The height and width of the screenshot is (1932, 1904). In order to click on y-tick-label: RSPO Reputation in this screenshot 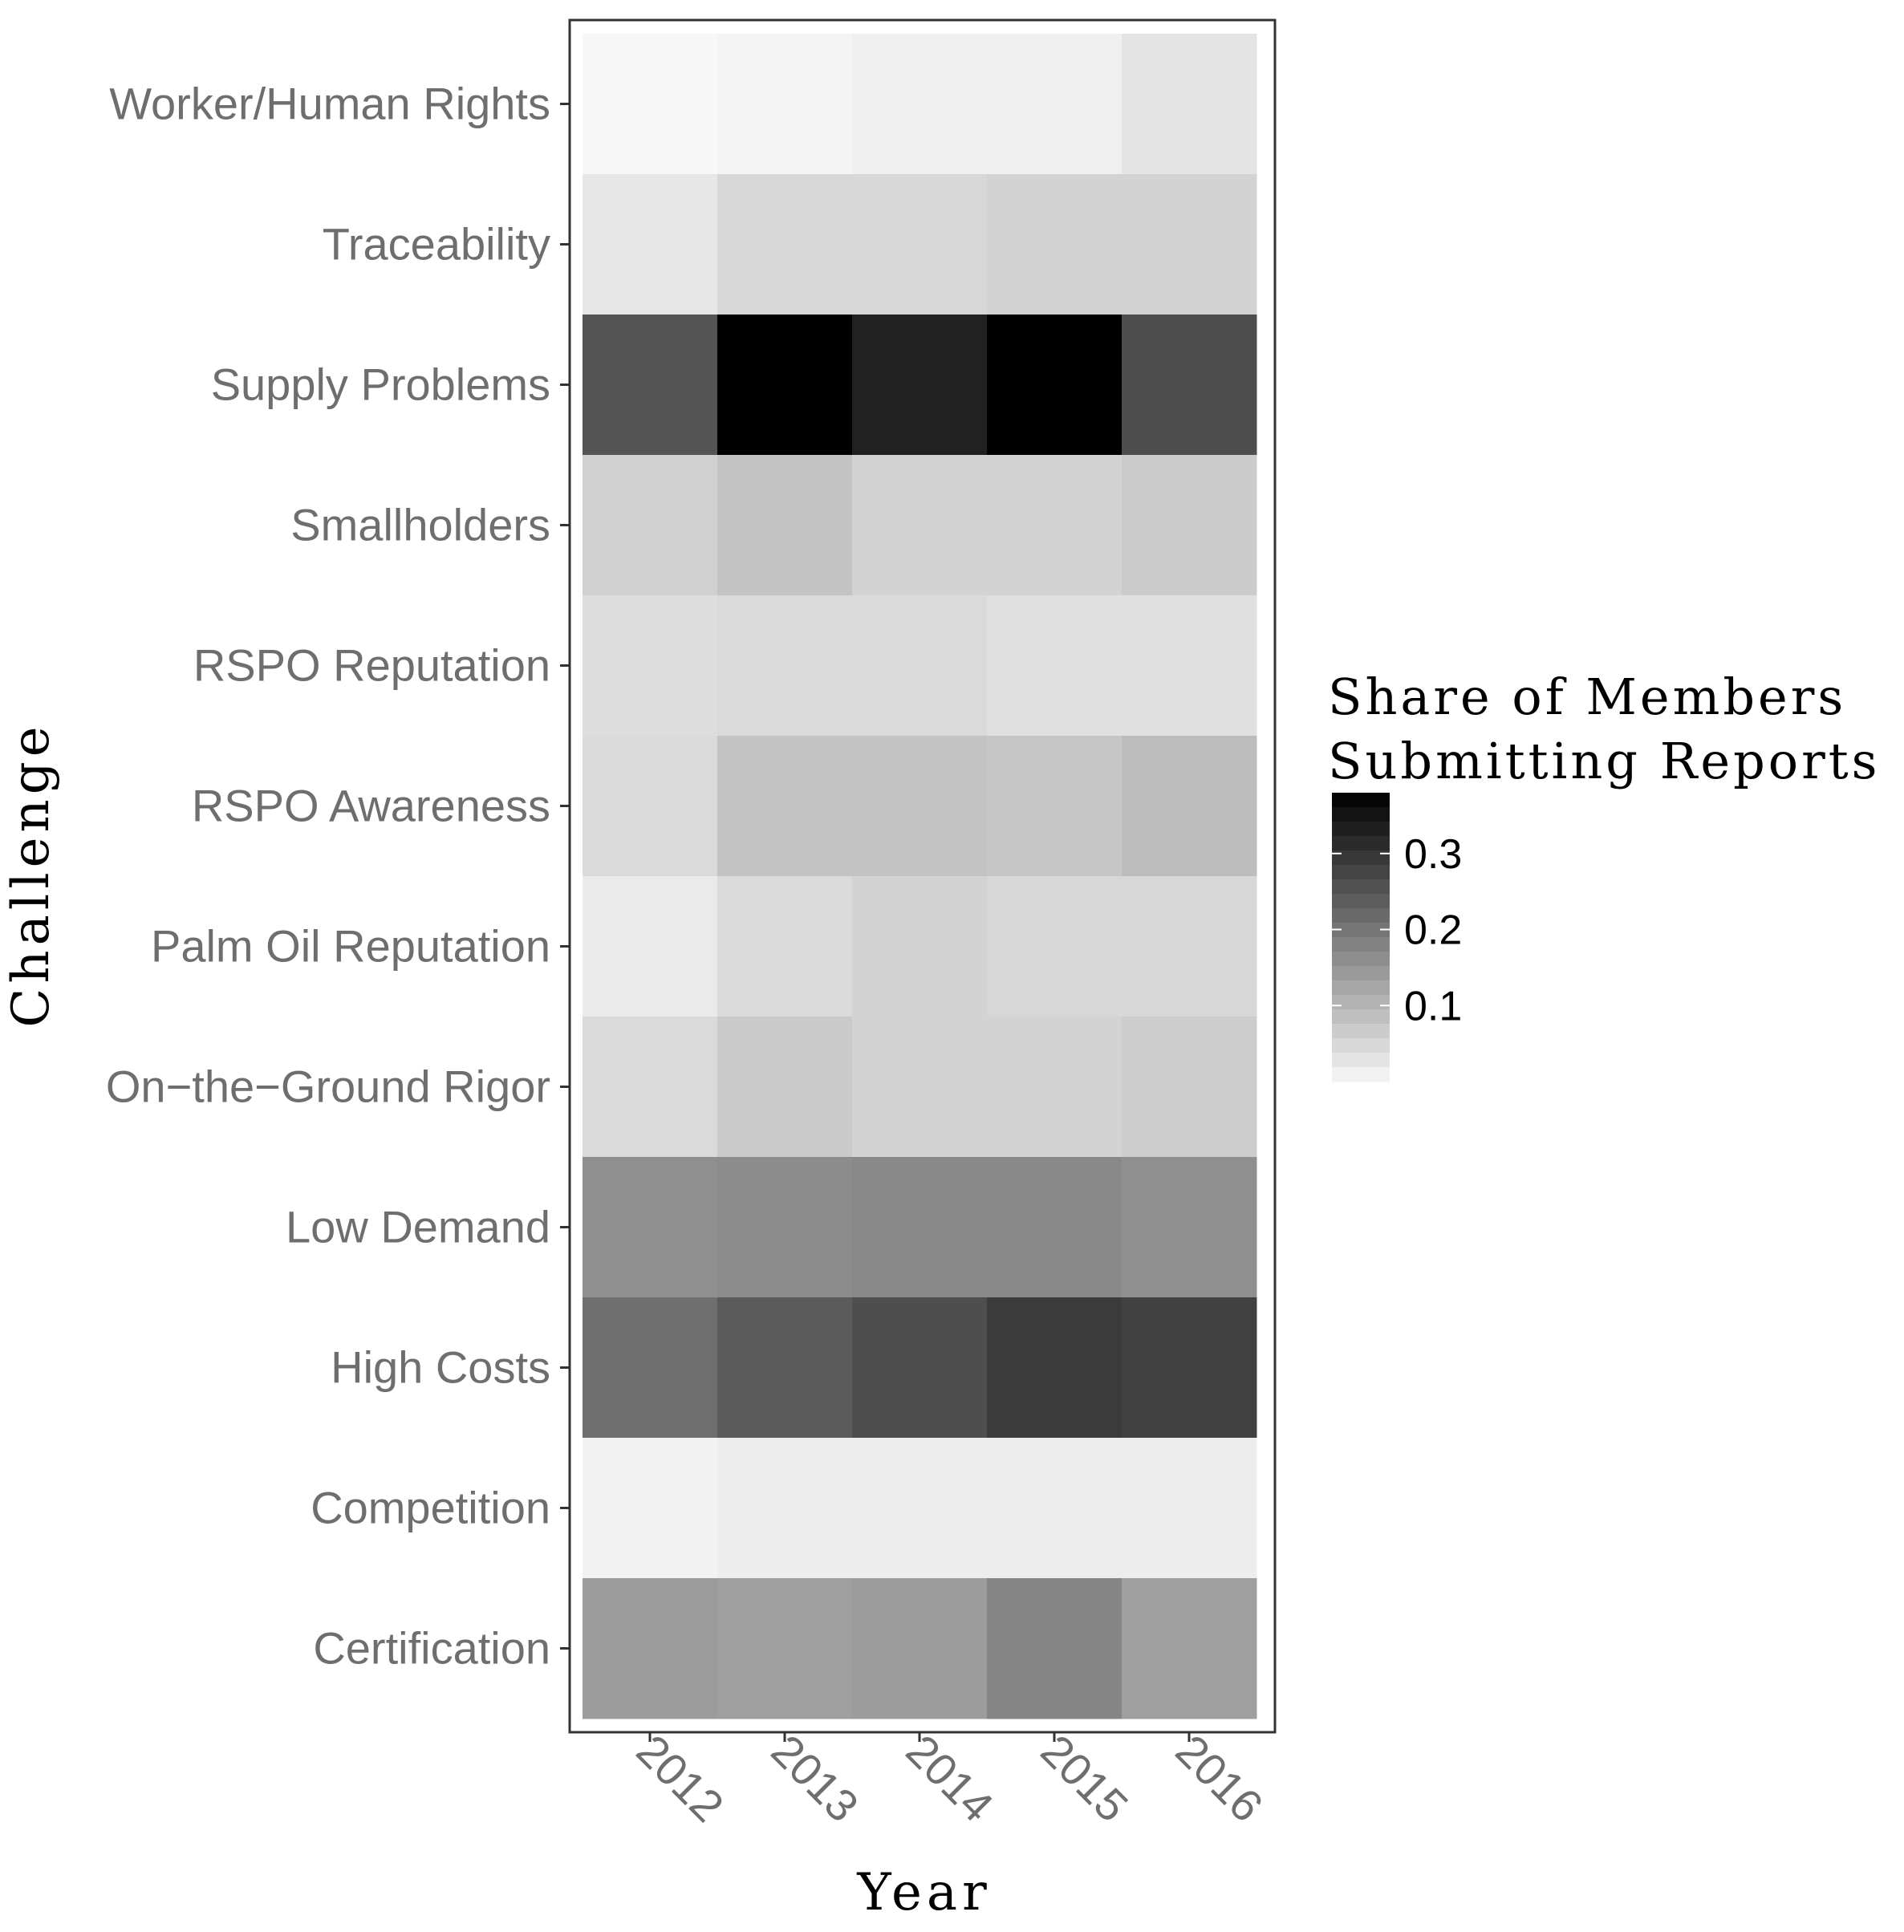, I will do `click(371, 665)`.